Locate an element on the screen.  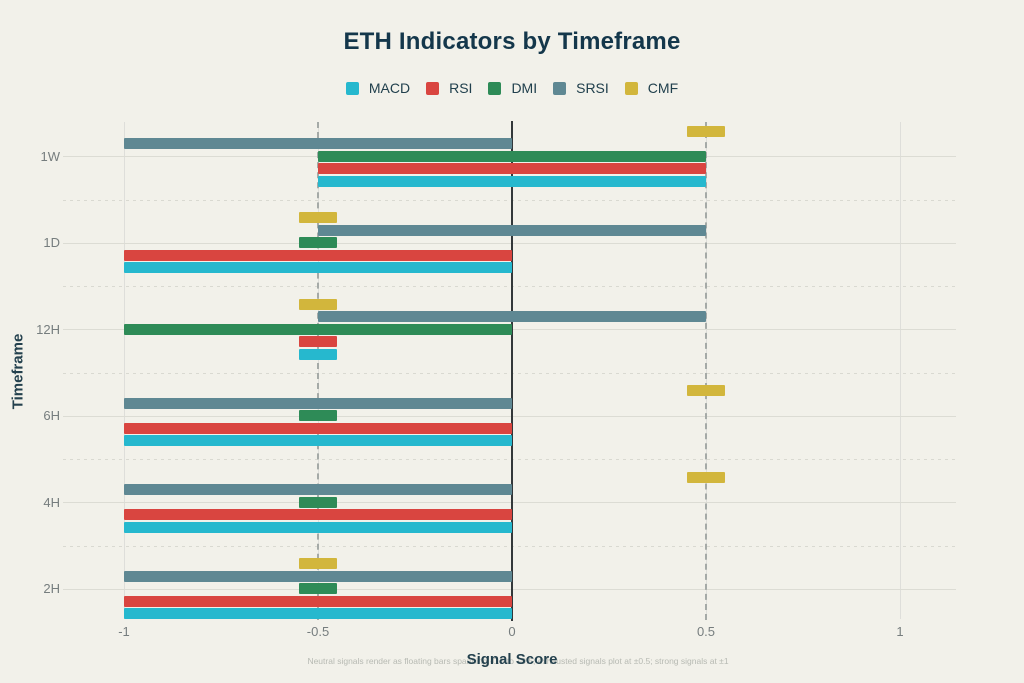
legend-label: CMF is located at coordinates (663, 88).